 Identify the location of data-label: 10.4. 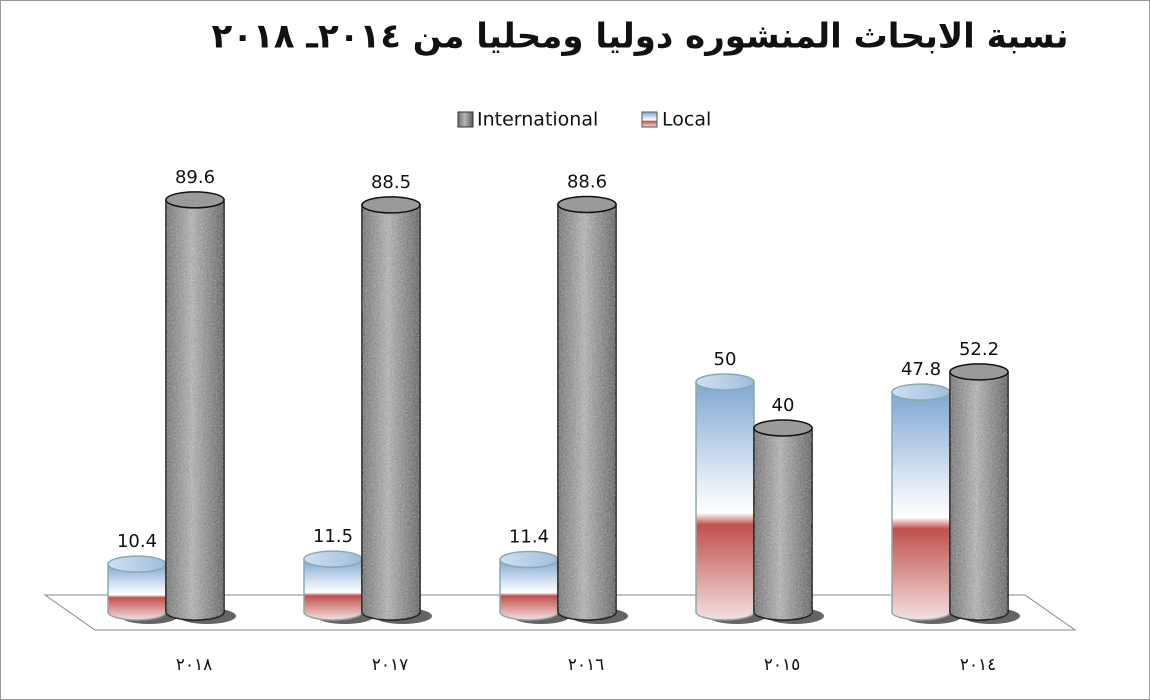
(137, 541).